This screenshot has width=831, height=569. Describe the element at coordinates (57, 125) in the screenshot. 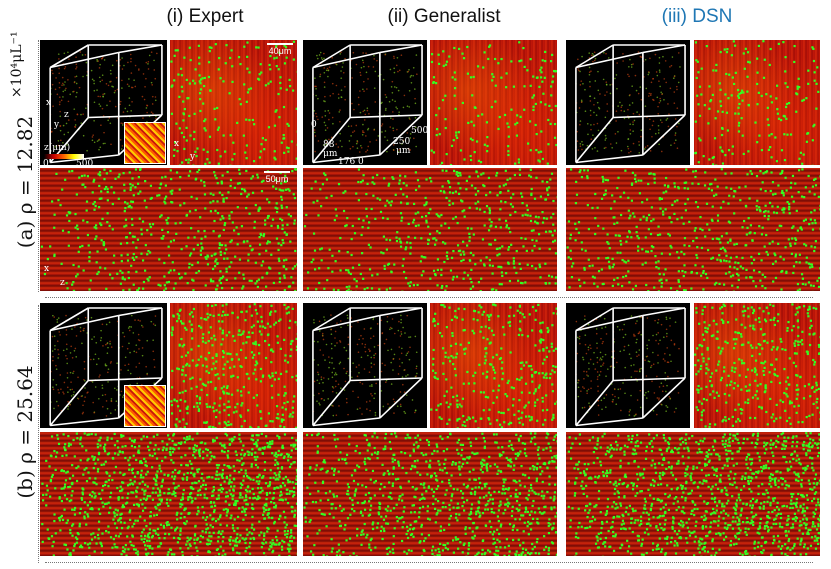

I see `axis-y-label: y` at that location.